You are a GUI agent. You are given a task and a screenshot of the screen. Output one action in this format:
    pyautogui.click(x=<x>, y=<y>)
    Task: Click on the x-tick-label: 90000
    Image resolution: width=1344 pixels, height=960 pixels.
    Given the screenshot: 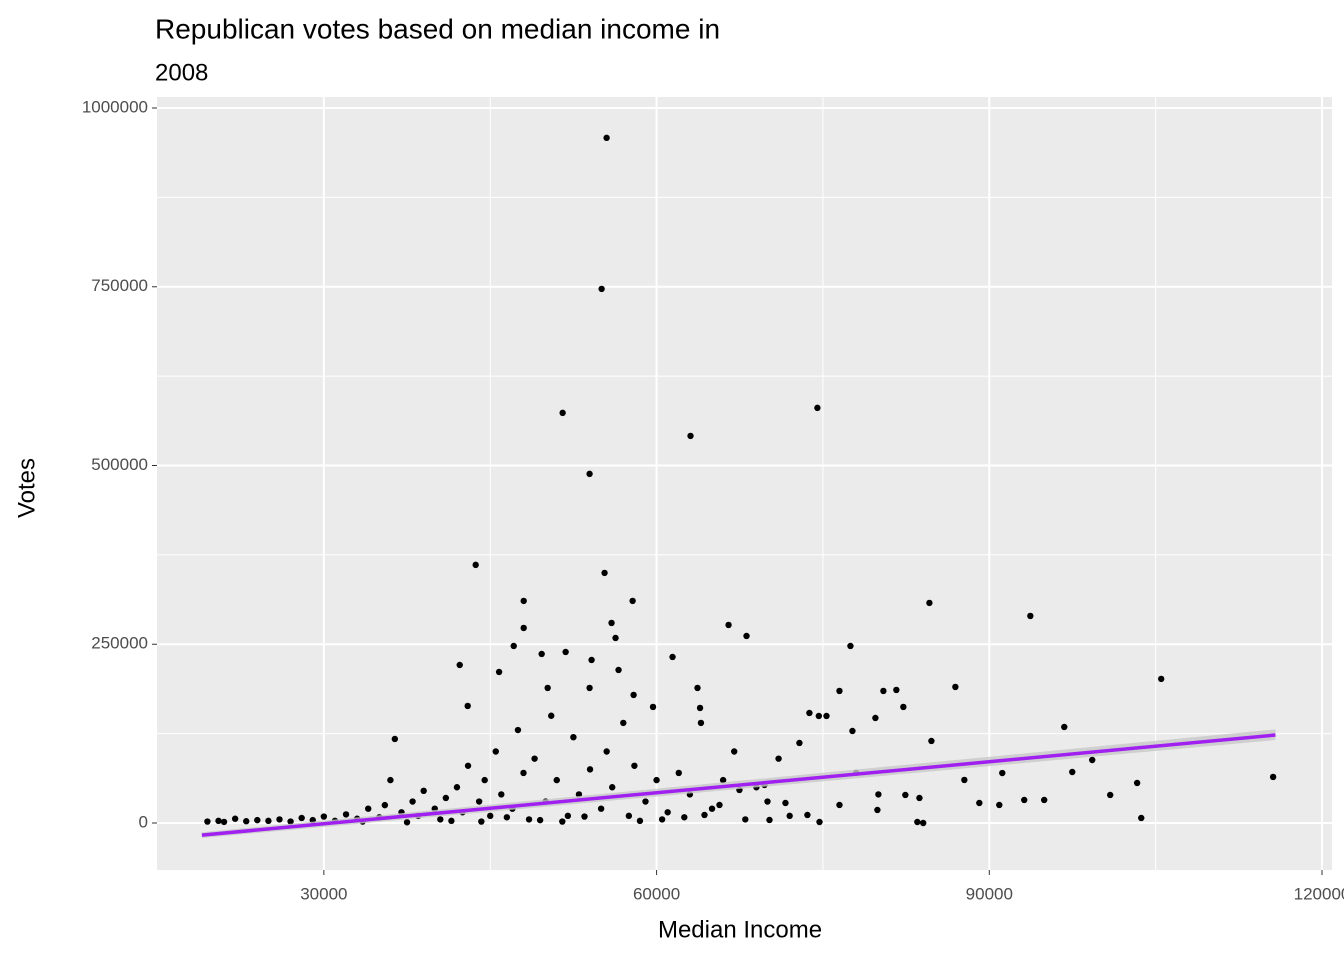 What is the action you would take?
    pyautogui.click(x=989, y=893)
    